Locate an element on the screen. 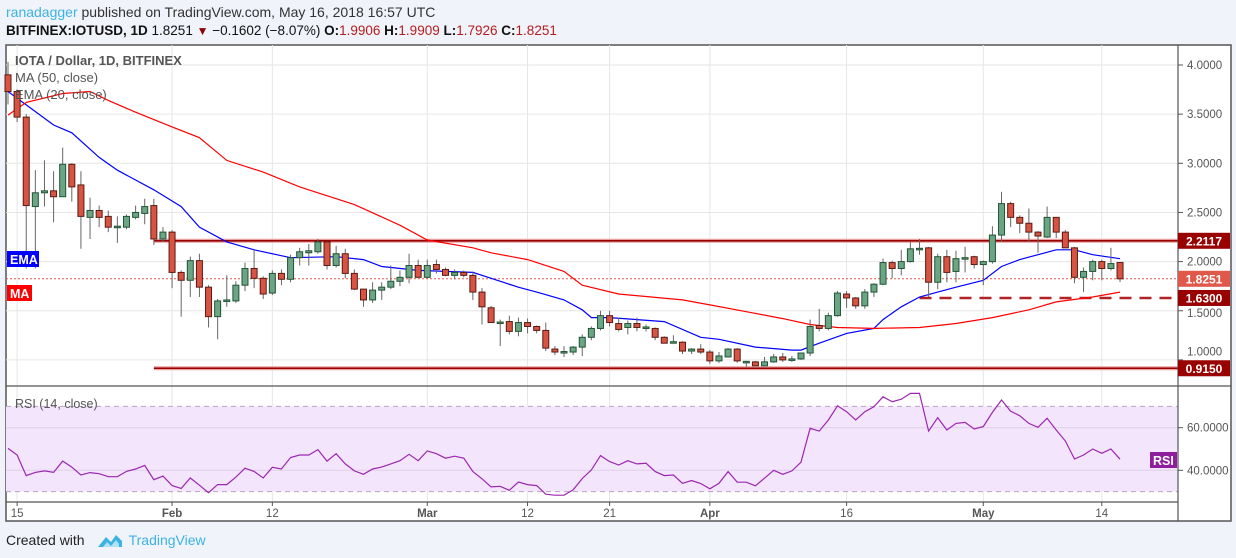 This screenshot has height=558, width=1236. ma-legend: MA (50, close) is located at coordinates (56, 77).